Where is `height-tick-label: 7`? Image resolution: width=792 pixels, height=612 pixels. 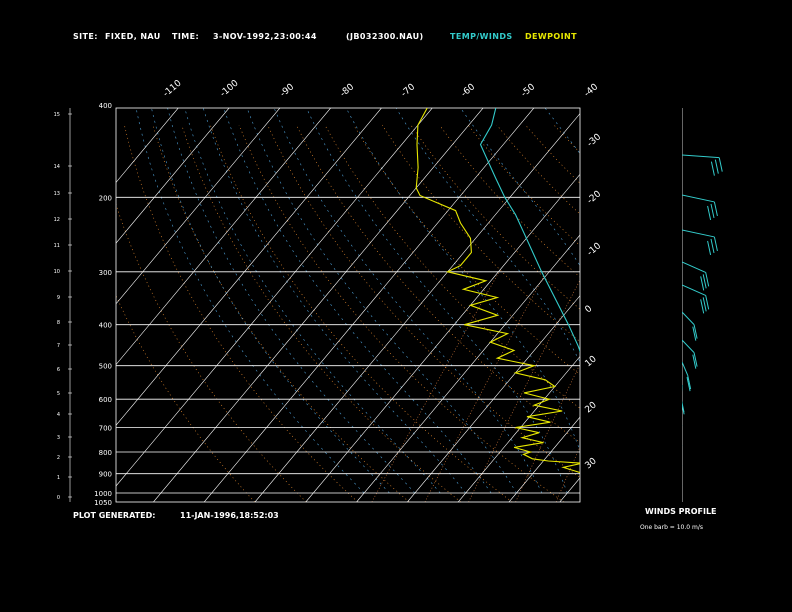 height-tick-label: 7 is located at coordinates (58, 346).